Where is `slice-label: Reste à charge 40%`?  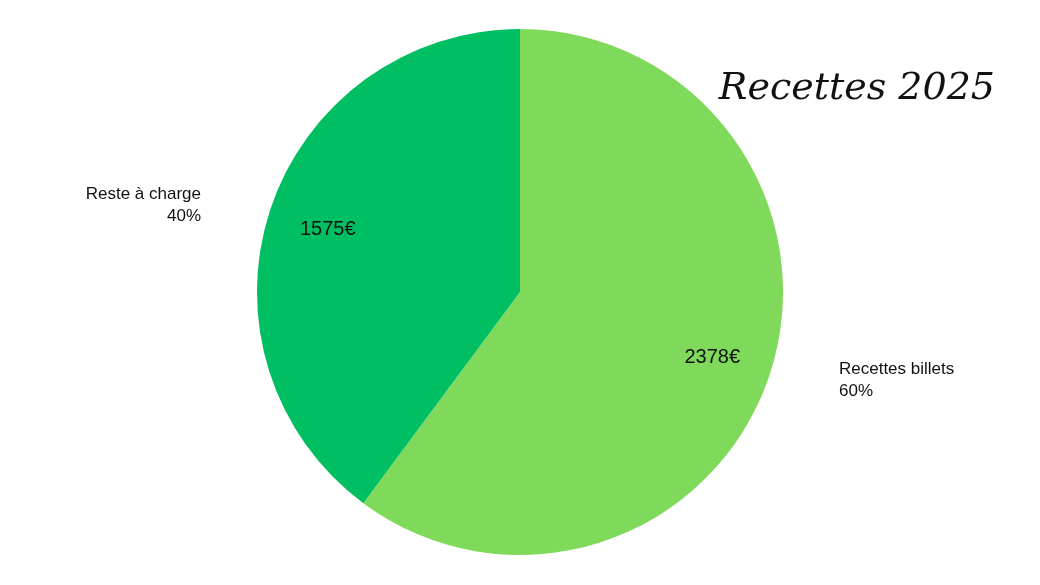
slice-label: Reste à charge 40% is located at coordinates (143, 205).